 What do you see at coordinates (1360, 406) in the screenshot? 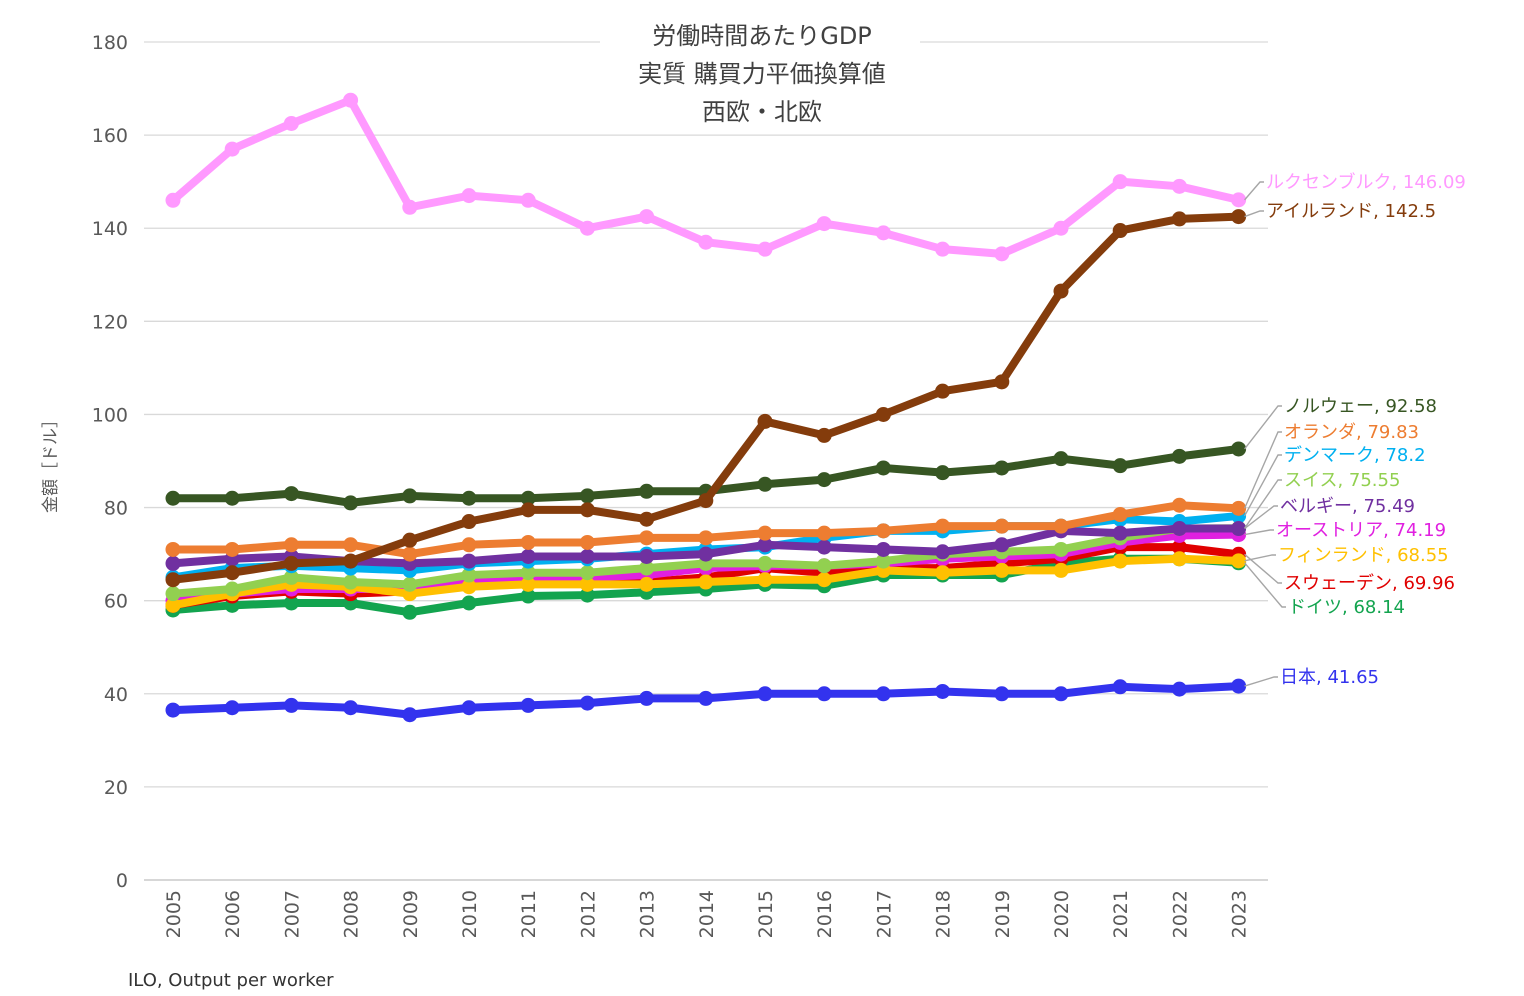
I see `end-label-ノルウェー: ノルウェー, 92.58` at bounding box center [1360, 406].